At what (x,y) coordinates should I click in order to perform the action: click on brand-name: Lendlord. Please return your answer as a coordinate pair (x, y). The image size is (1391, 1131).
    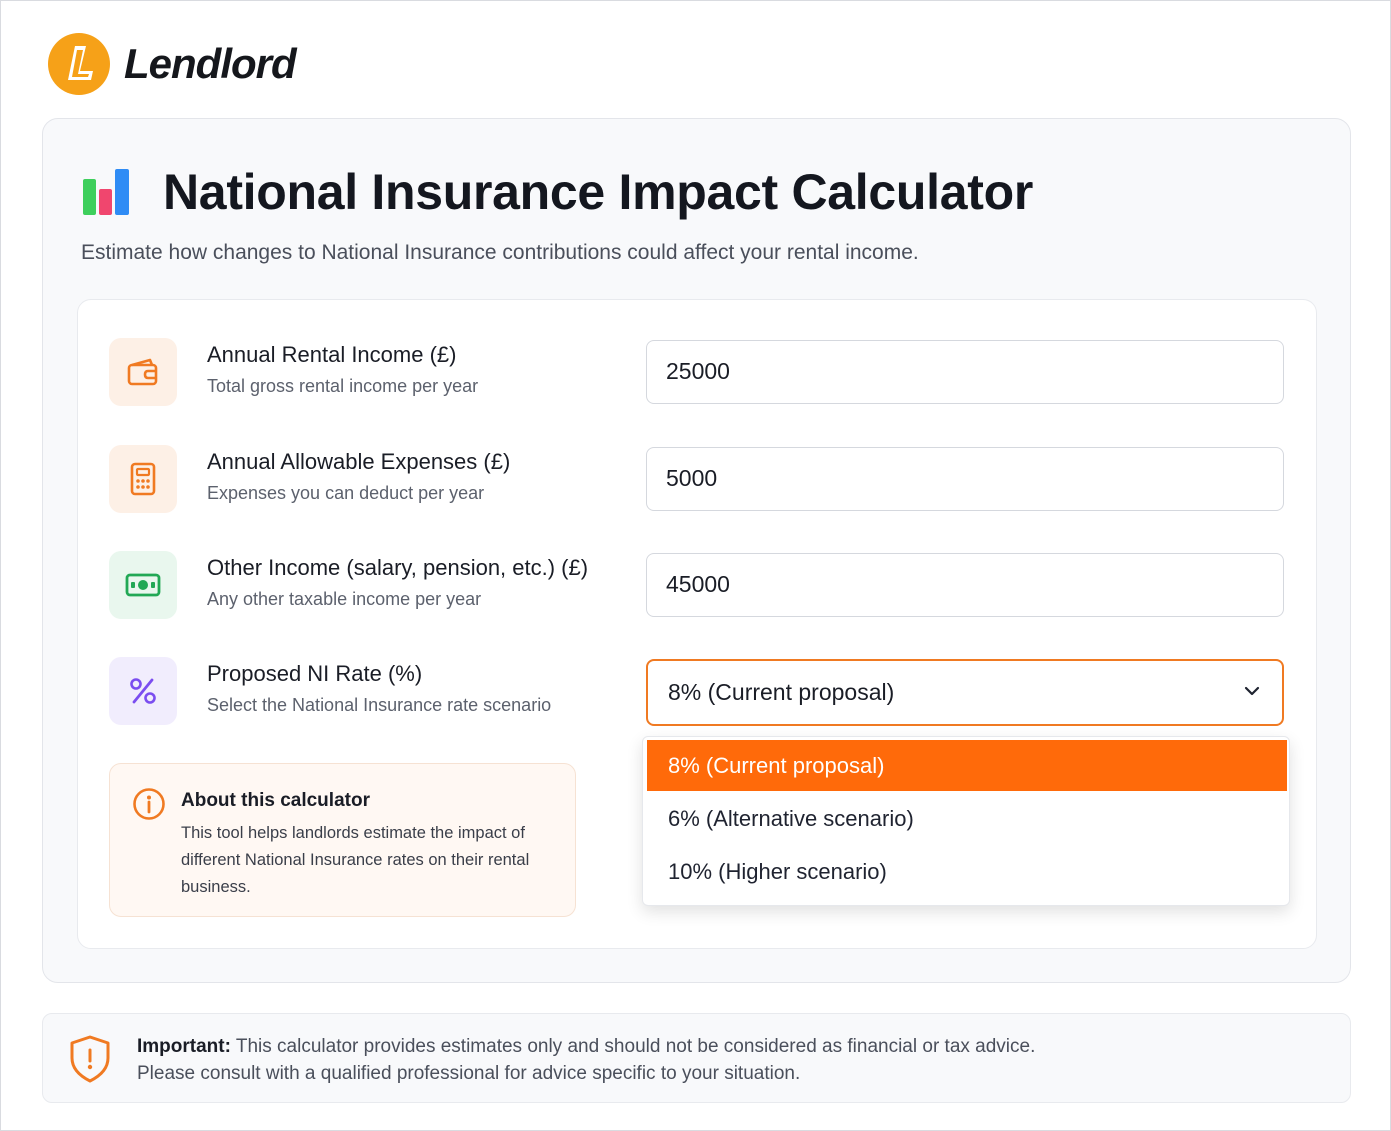
    Looking at the image, I should click on (210, 63).